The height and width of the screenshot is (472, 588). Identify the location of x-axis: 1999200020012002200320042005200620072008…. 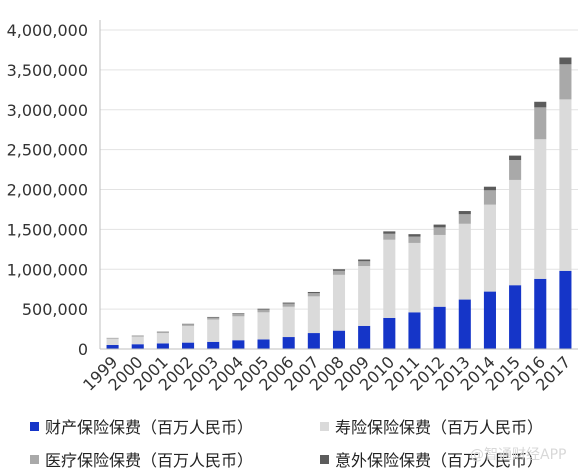
(328, 371).